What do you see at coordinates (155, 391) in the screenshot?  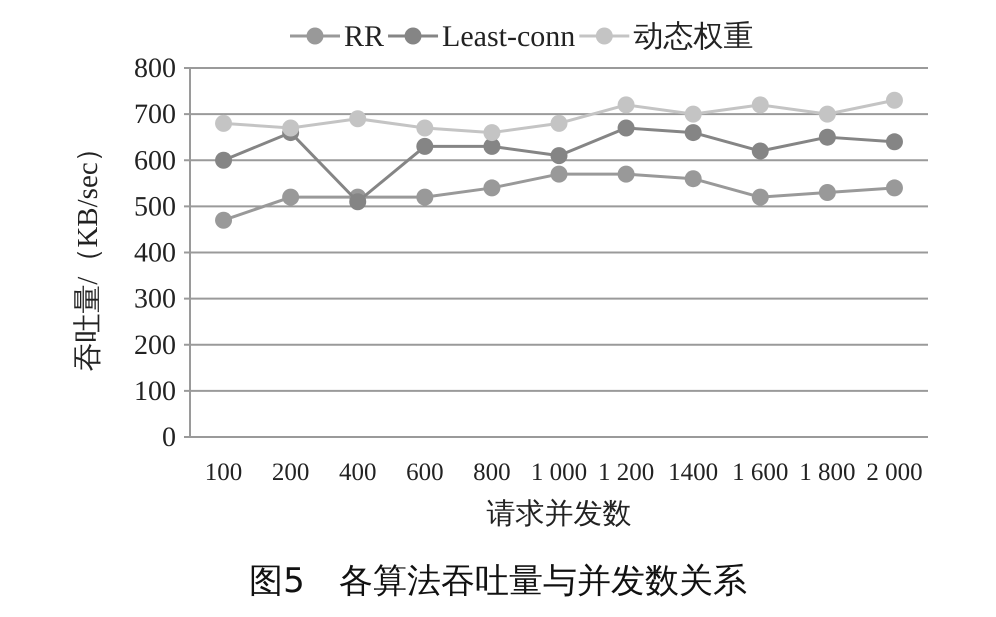 I see `y-tick-label: 100` at bounding box center [155, 391].